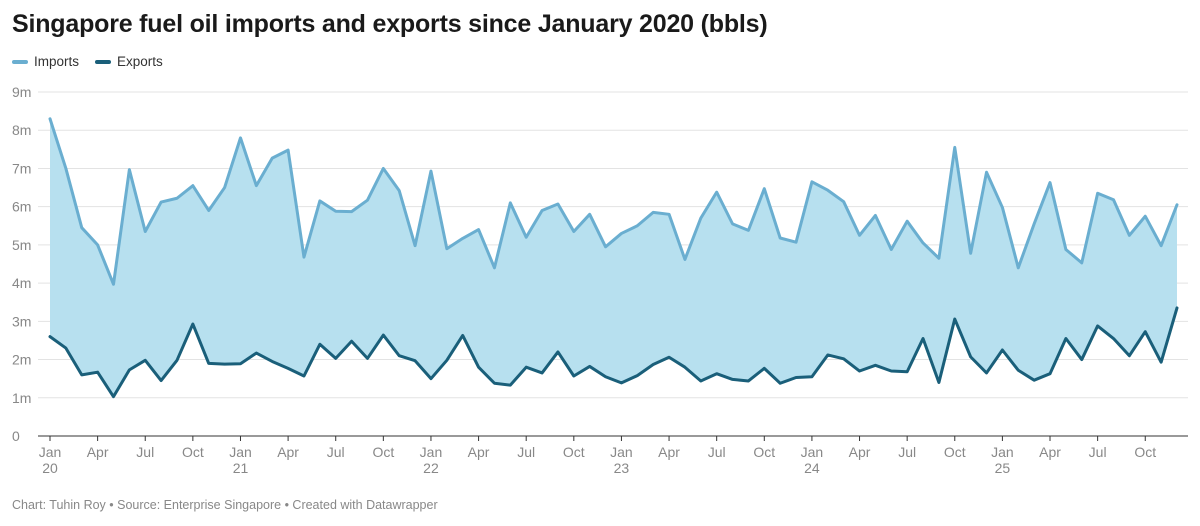 This screenshot has width=1200, height=526. What do you see at coordinates (16, 436) in the screenshot?
I see `y-tick-label: 0` at bounding box center [16, 436].